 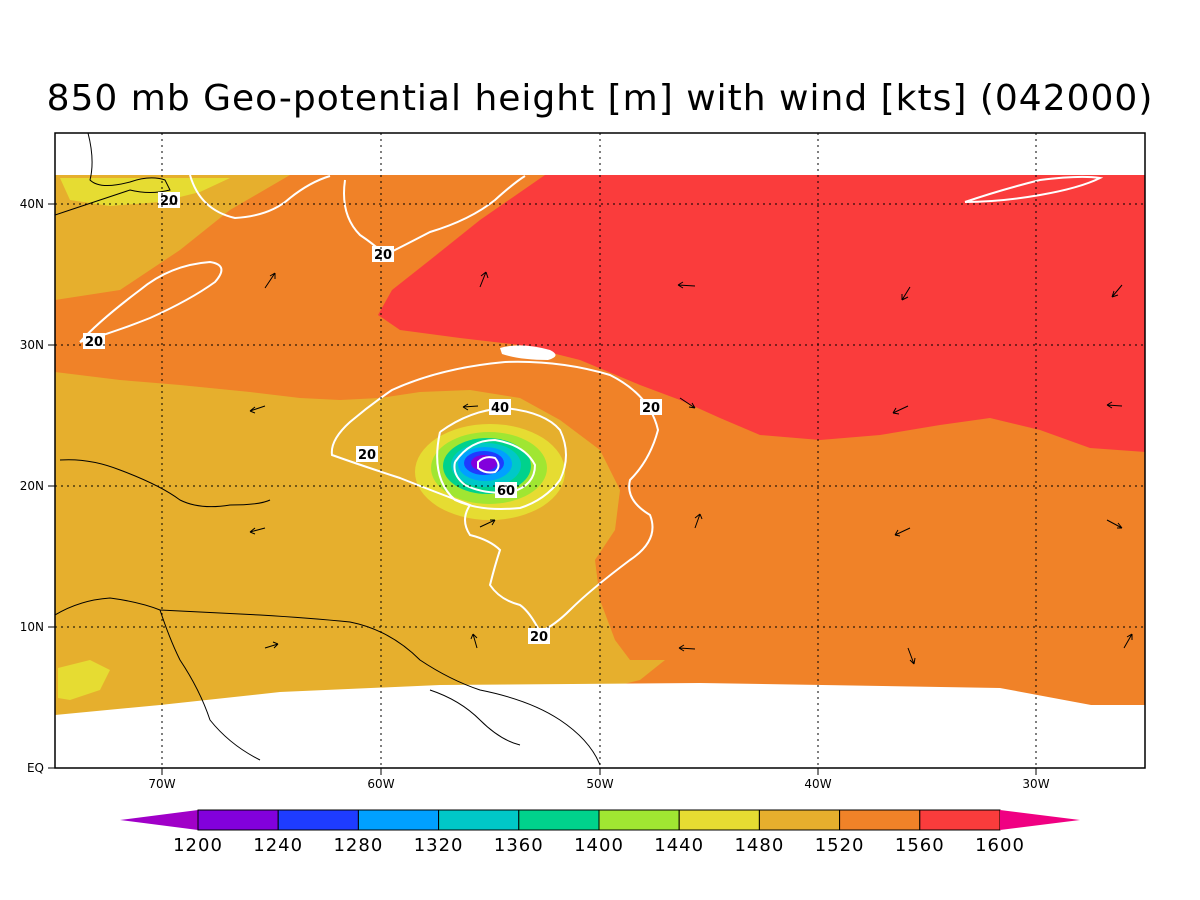 I want to click on contour-20-mid, so click(x=434, y=216).